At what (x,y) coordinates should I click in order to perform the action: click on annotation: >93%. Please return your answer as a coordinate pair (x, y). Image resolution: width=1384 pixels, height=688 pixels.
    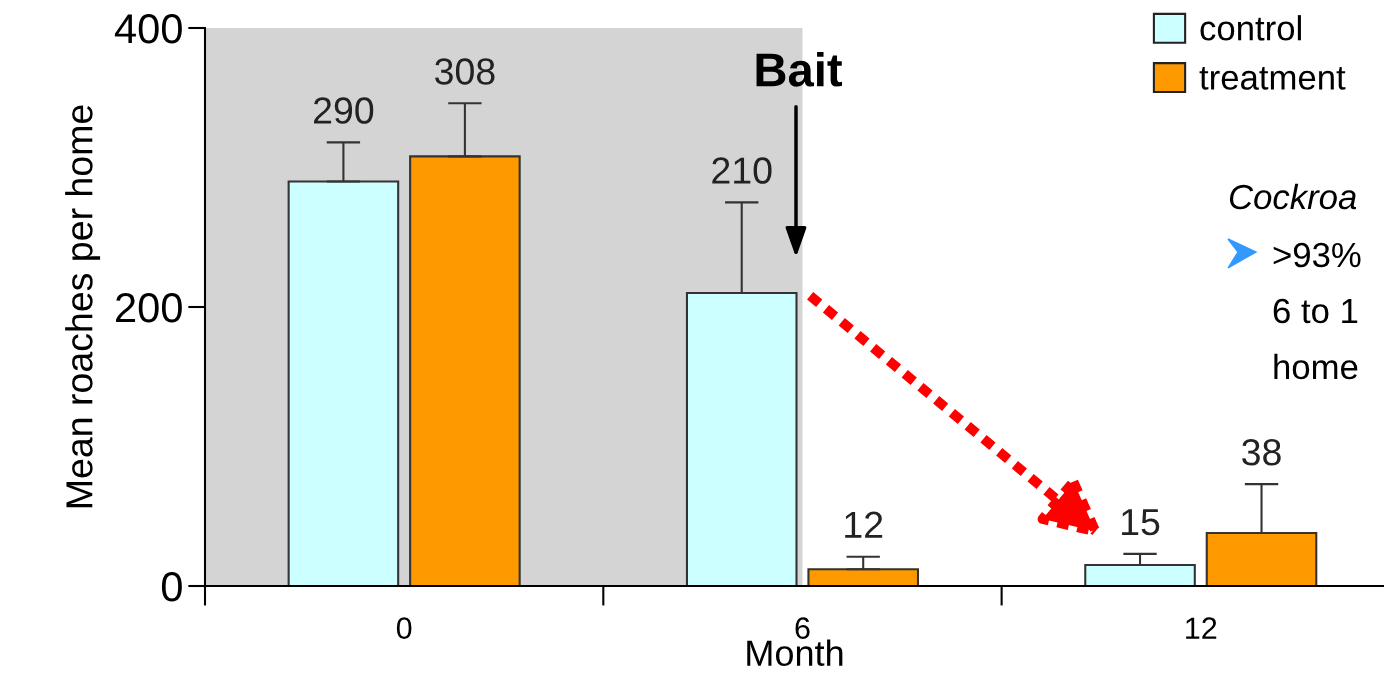
    Looking at the image, I should click on (1317, 255).